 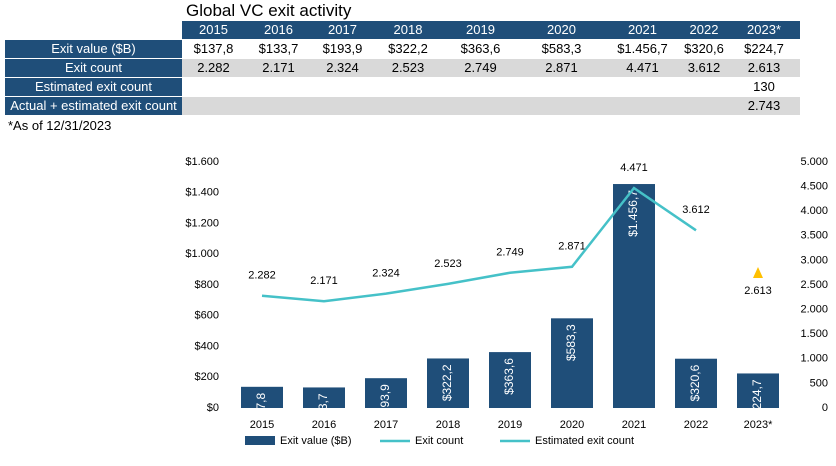 I want to click on line, so click(x=479, y=244).